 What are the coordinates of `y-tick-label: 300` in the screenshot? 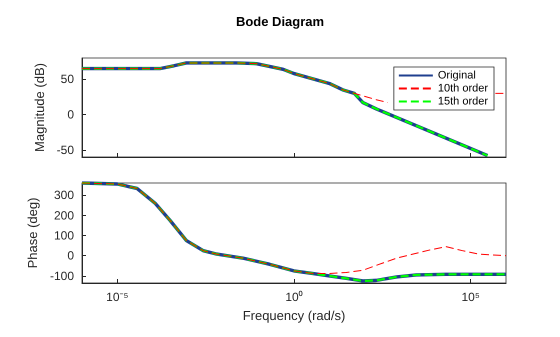 It's located at (64, 195).